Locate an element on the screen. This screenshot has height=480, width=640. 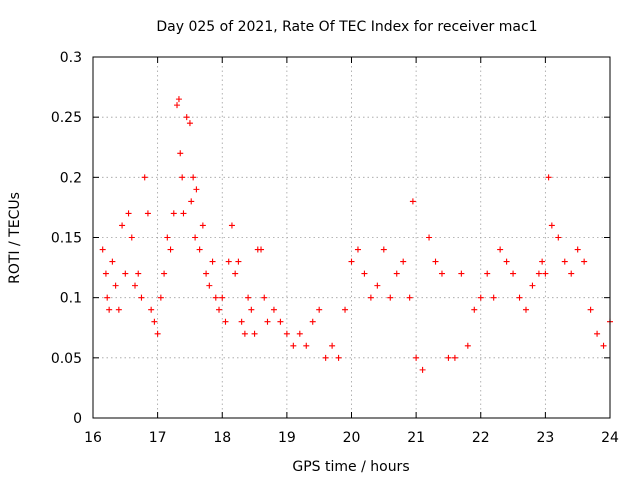
x-tick-label: 16 is located at coordinates (93, 438).